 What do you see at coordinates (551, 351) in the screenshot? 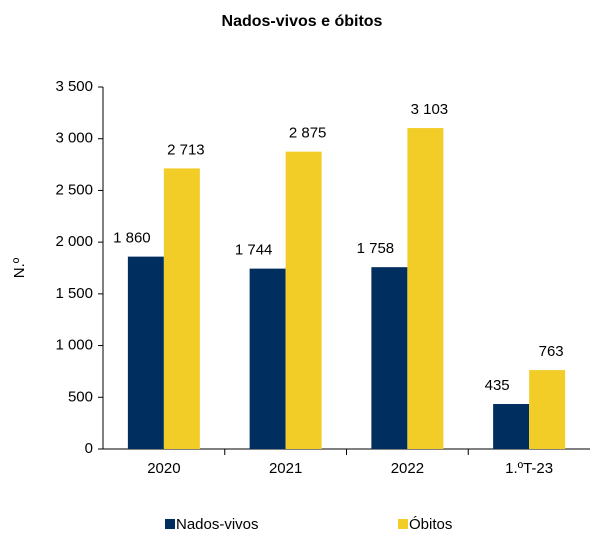
I see `data-label: 763` at bounding box center [551, 351].